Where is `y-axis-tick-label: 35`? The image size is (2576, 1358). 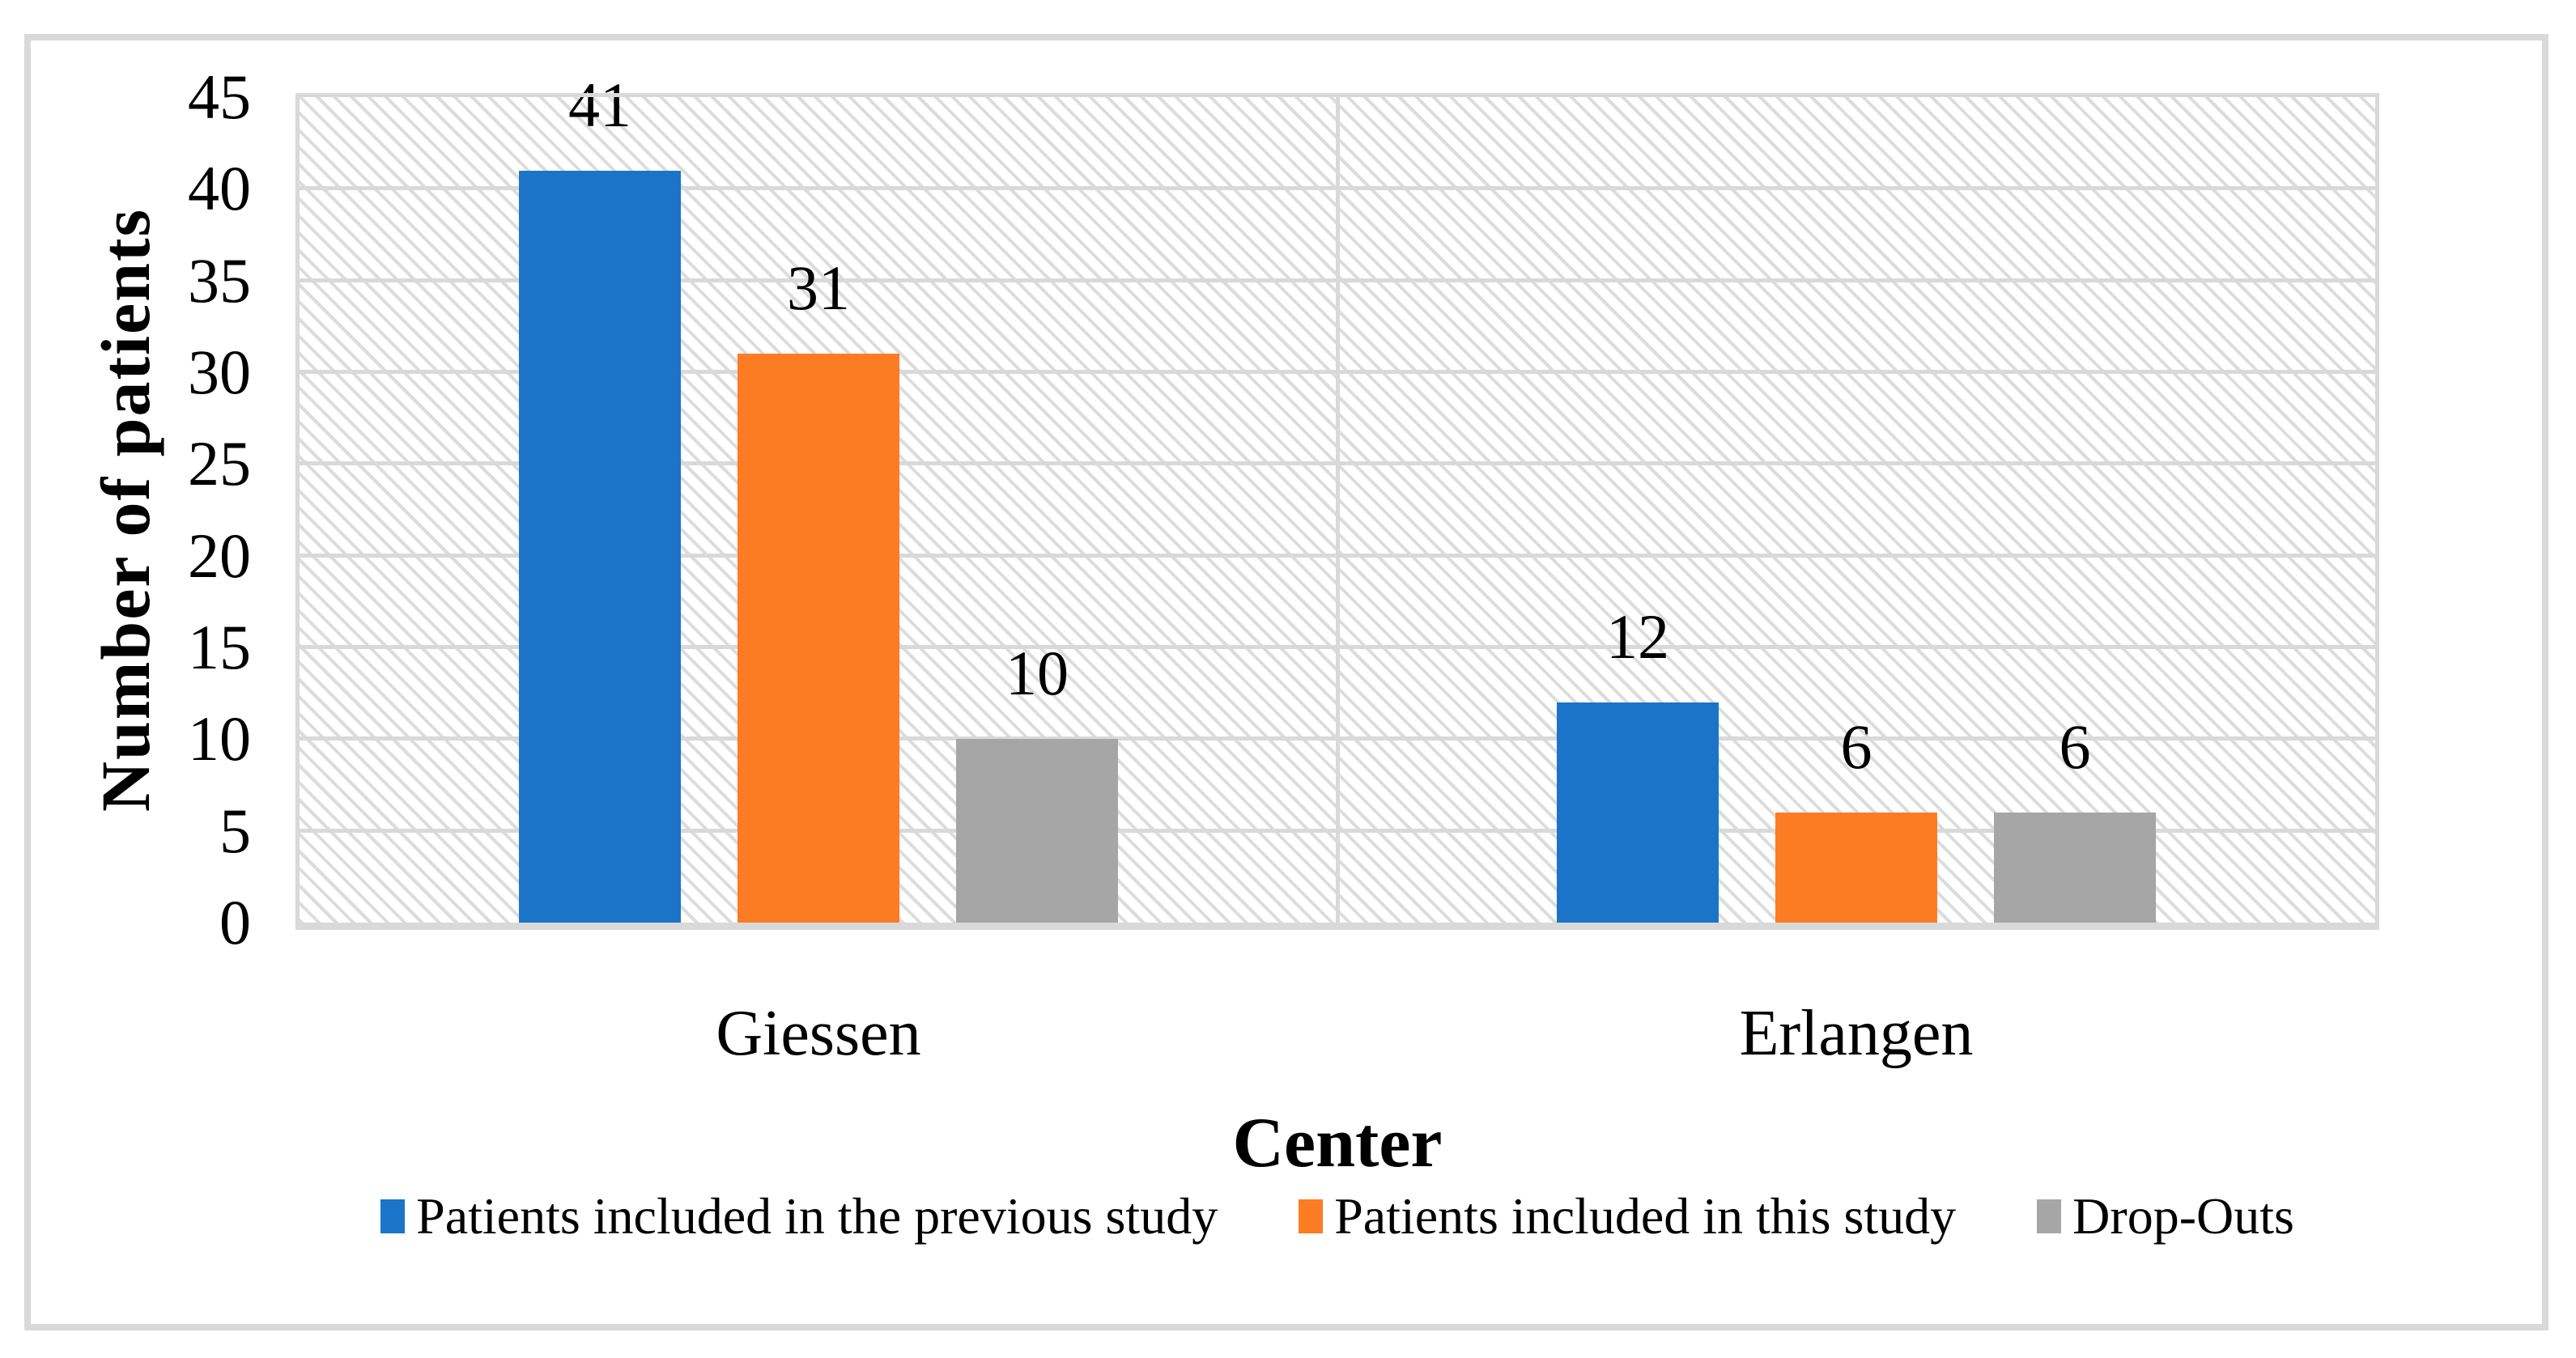 y-axis-tick-label: 35 is located at coordinates (220, 280).